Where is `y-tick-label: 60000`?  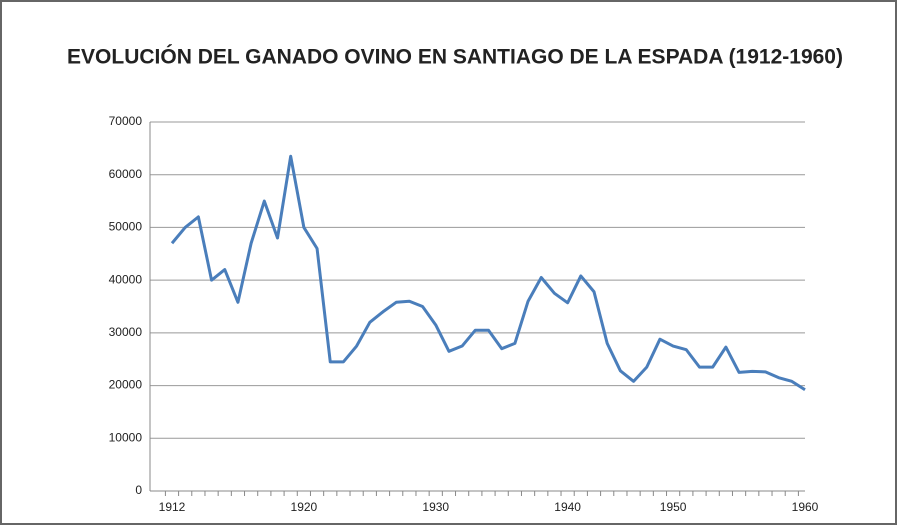
y-tick-label: 60000 is located at coordinates (126, 174).